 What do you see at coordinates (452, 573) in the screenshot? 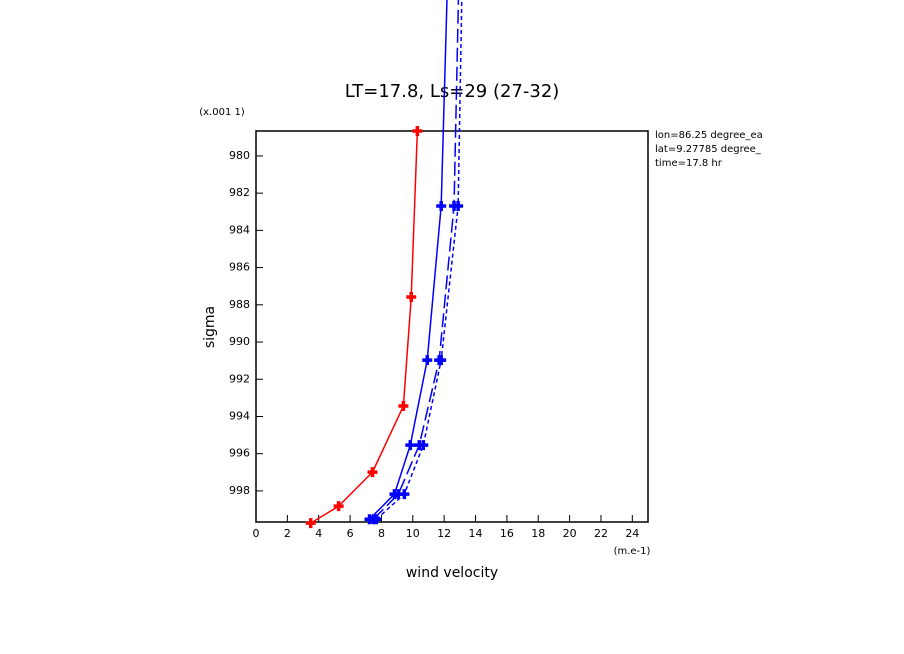
I see `x-axis-label: wind velocity` at bounding box center [452, 573].